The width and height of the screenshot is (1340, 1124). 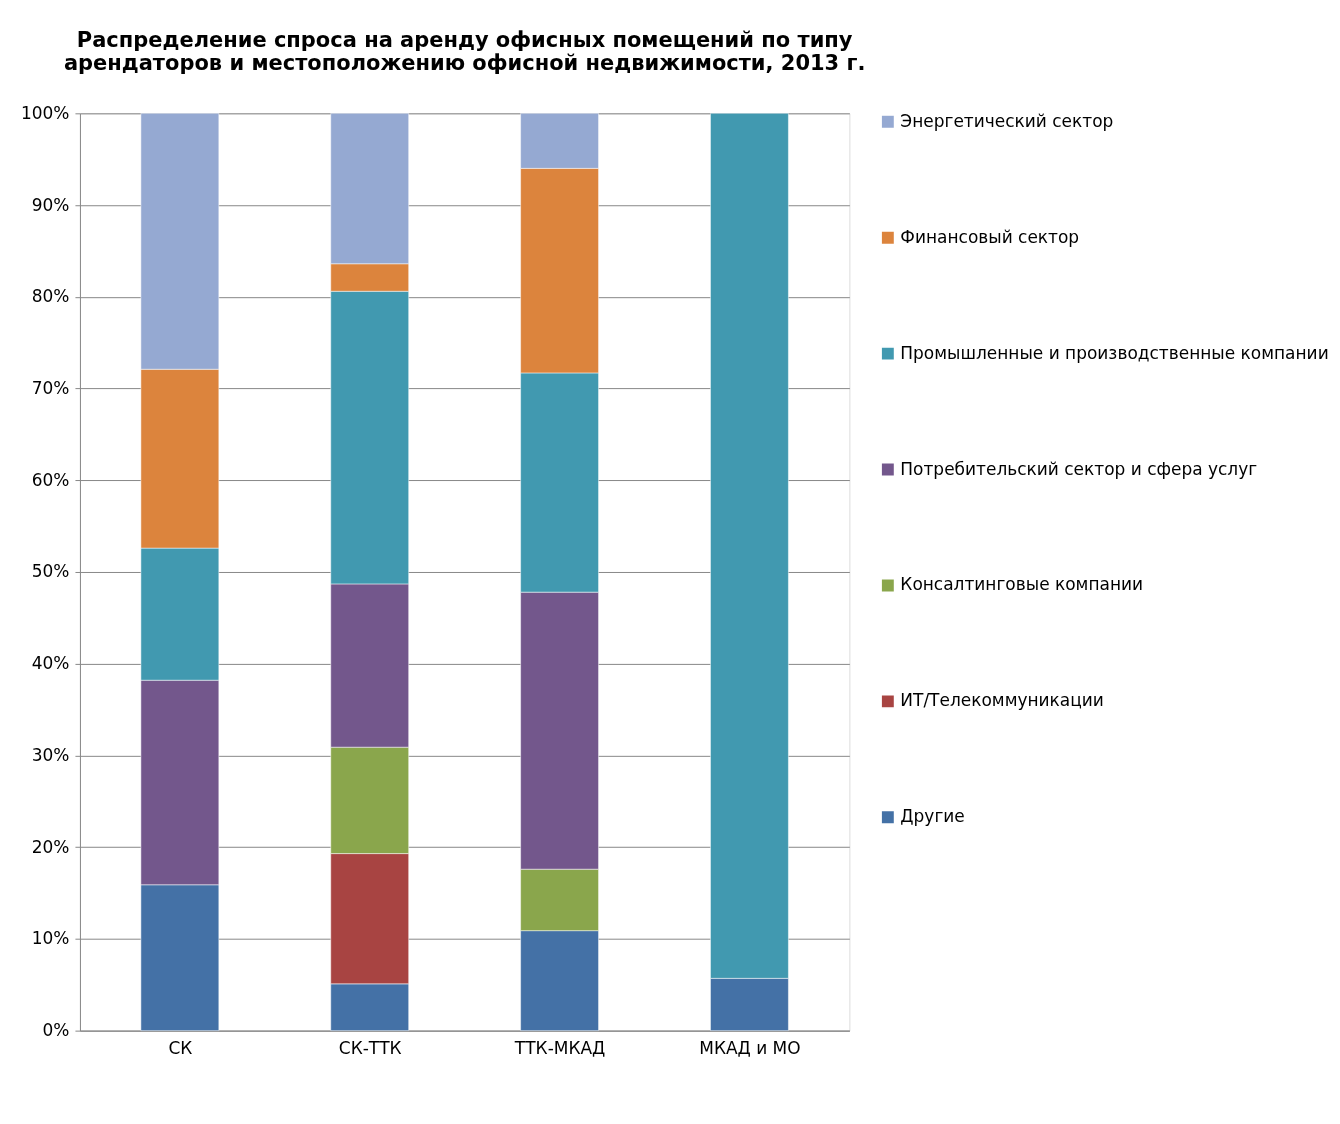 I want to click on legend-label: Другие, so click(x=932, y=816).